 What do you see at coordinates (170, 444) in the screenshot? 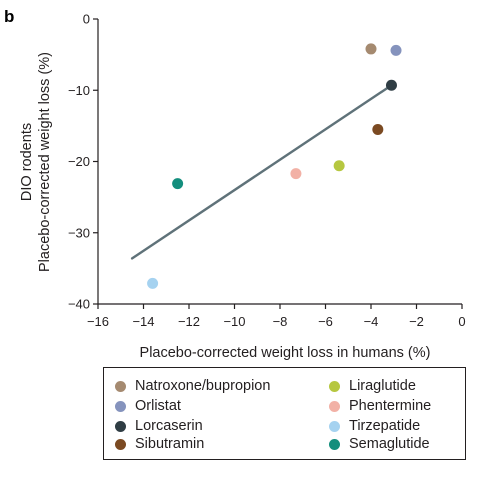
I see `legend-label: Sibutramin` at bounding box center [170, 444].